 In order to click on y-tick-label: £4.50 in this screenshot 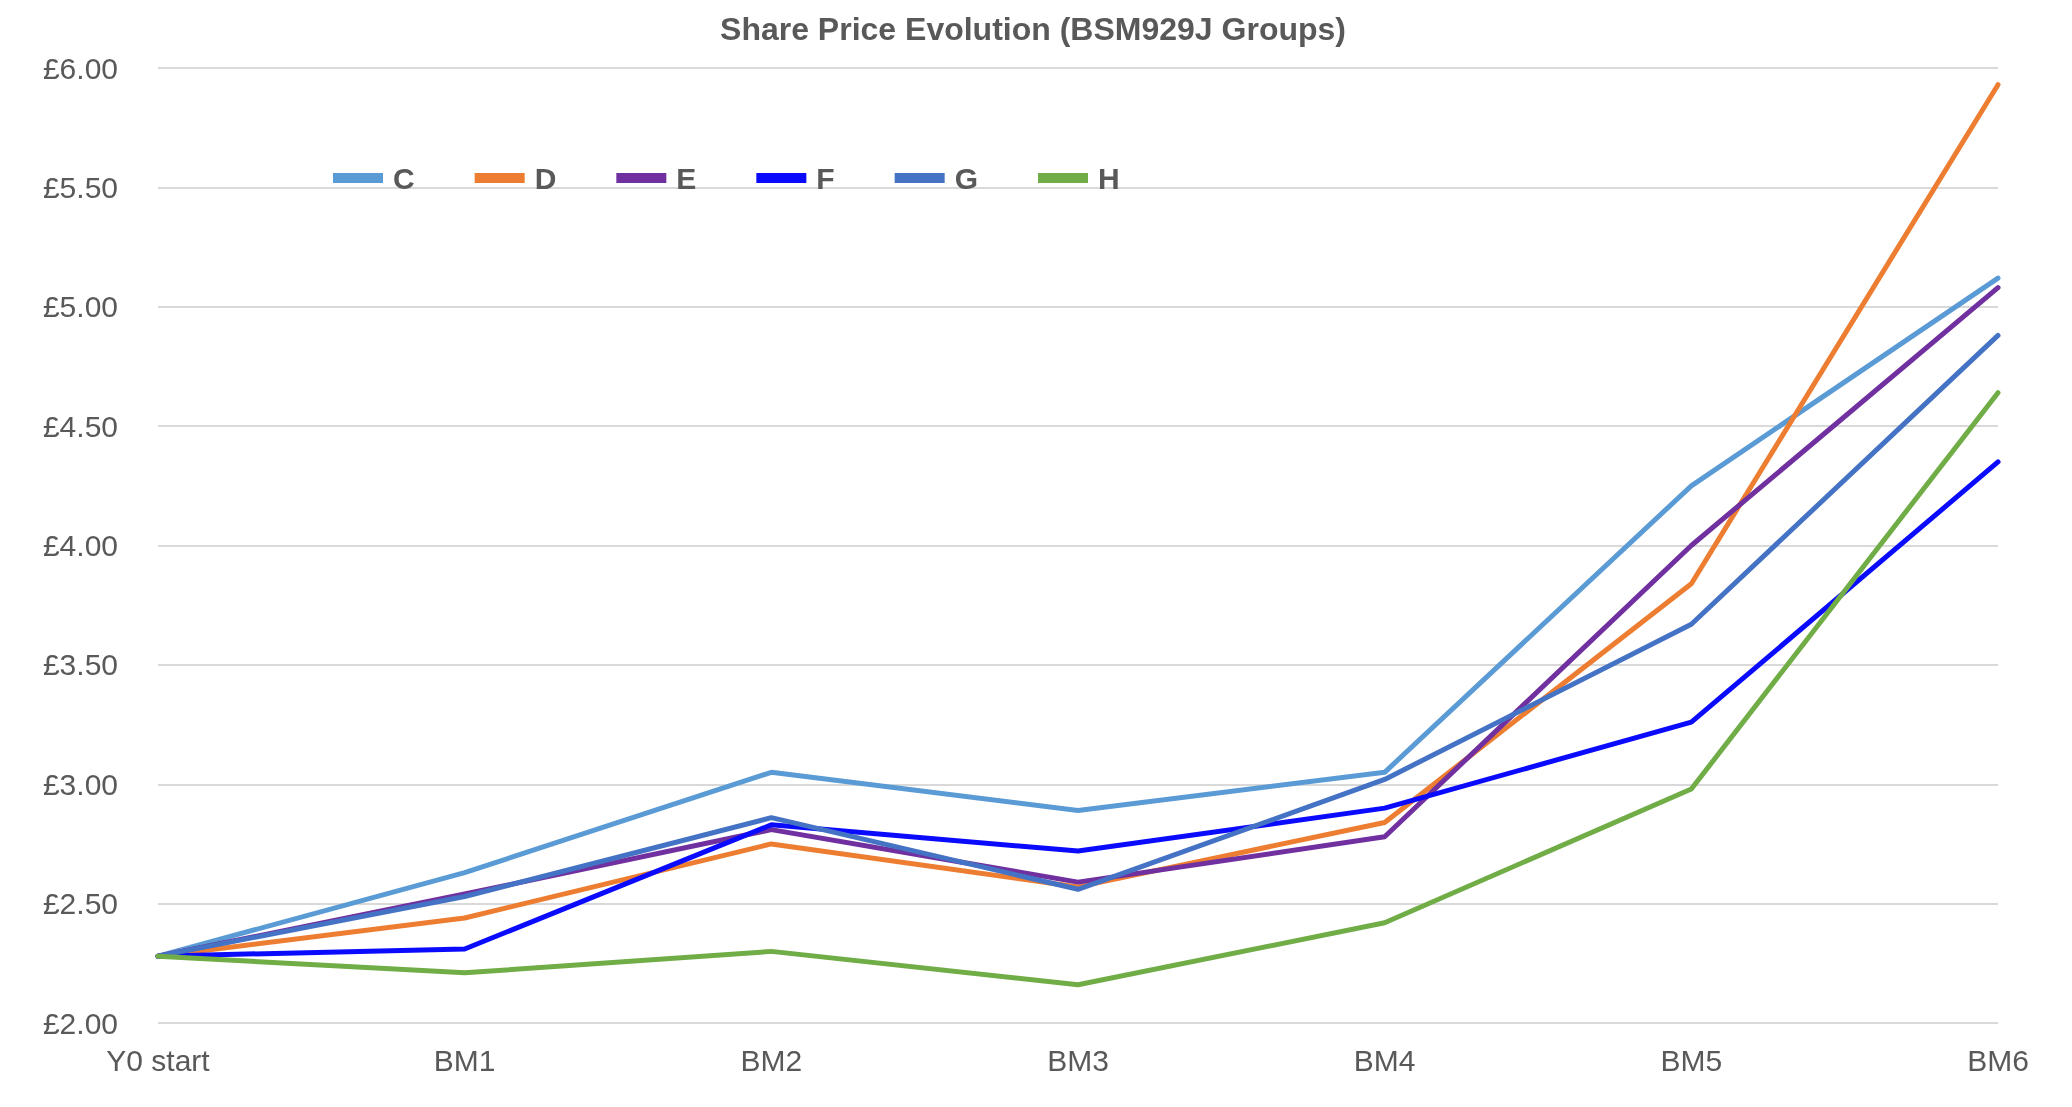, I will do `click(80, 426)`.